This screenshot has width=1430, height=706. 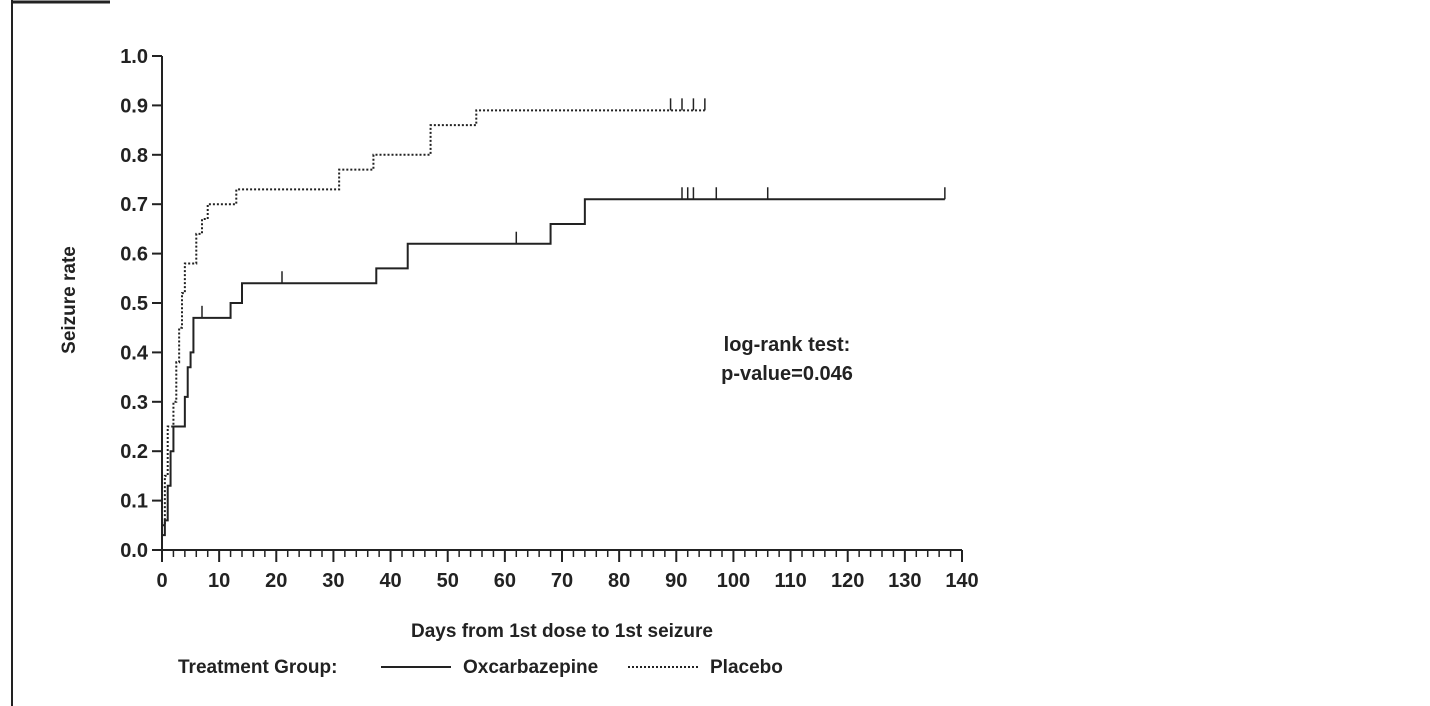 What do you see at coordinates (787, 345) in the screenshot?
I see `annotation-line-1: log-rank test:` at bounding box center [787, 345].